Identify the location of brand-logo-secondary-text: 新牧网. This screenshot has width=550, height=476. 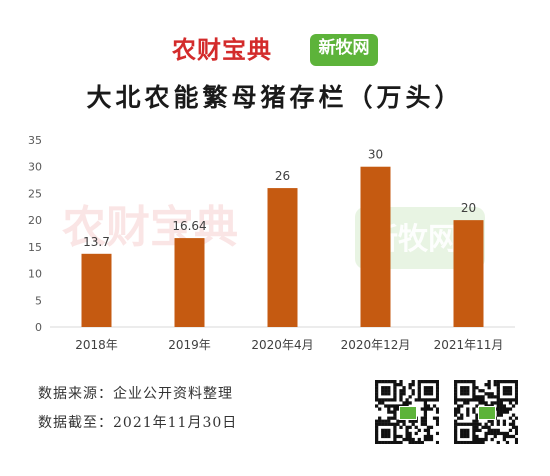
(344, 48).